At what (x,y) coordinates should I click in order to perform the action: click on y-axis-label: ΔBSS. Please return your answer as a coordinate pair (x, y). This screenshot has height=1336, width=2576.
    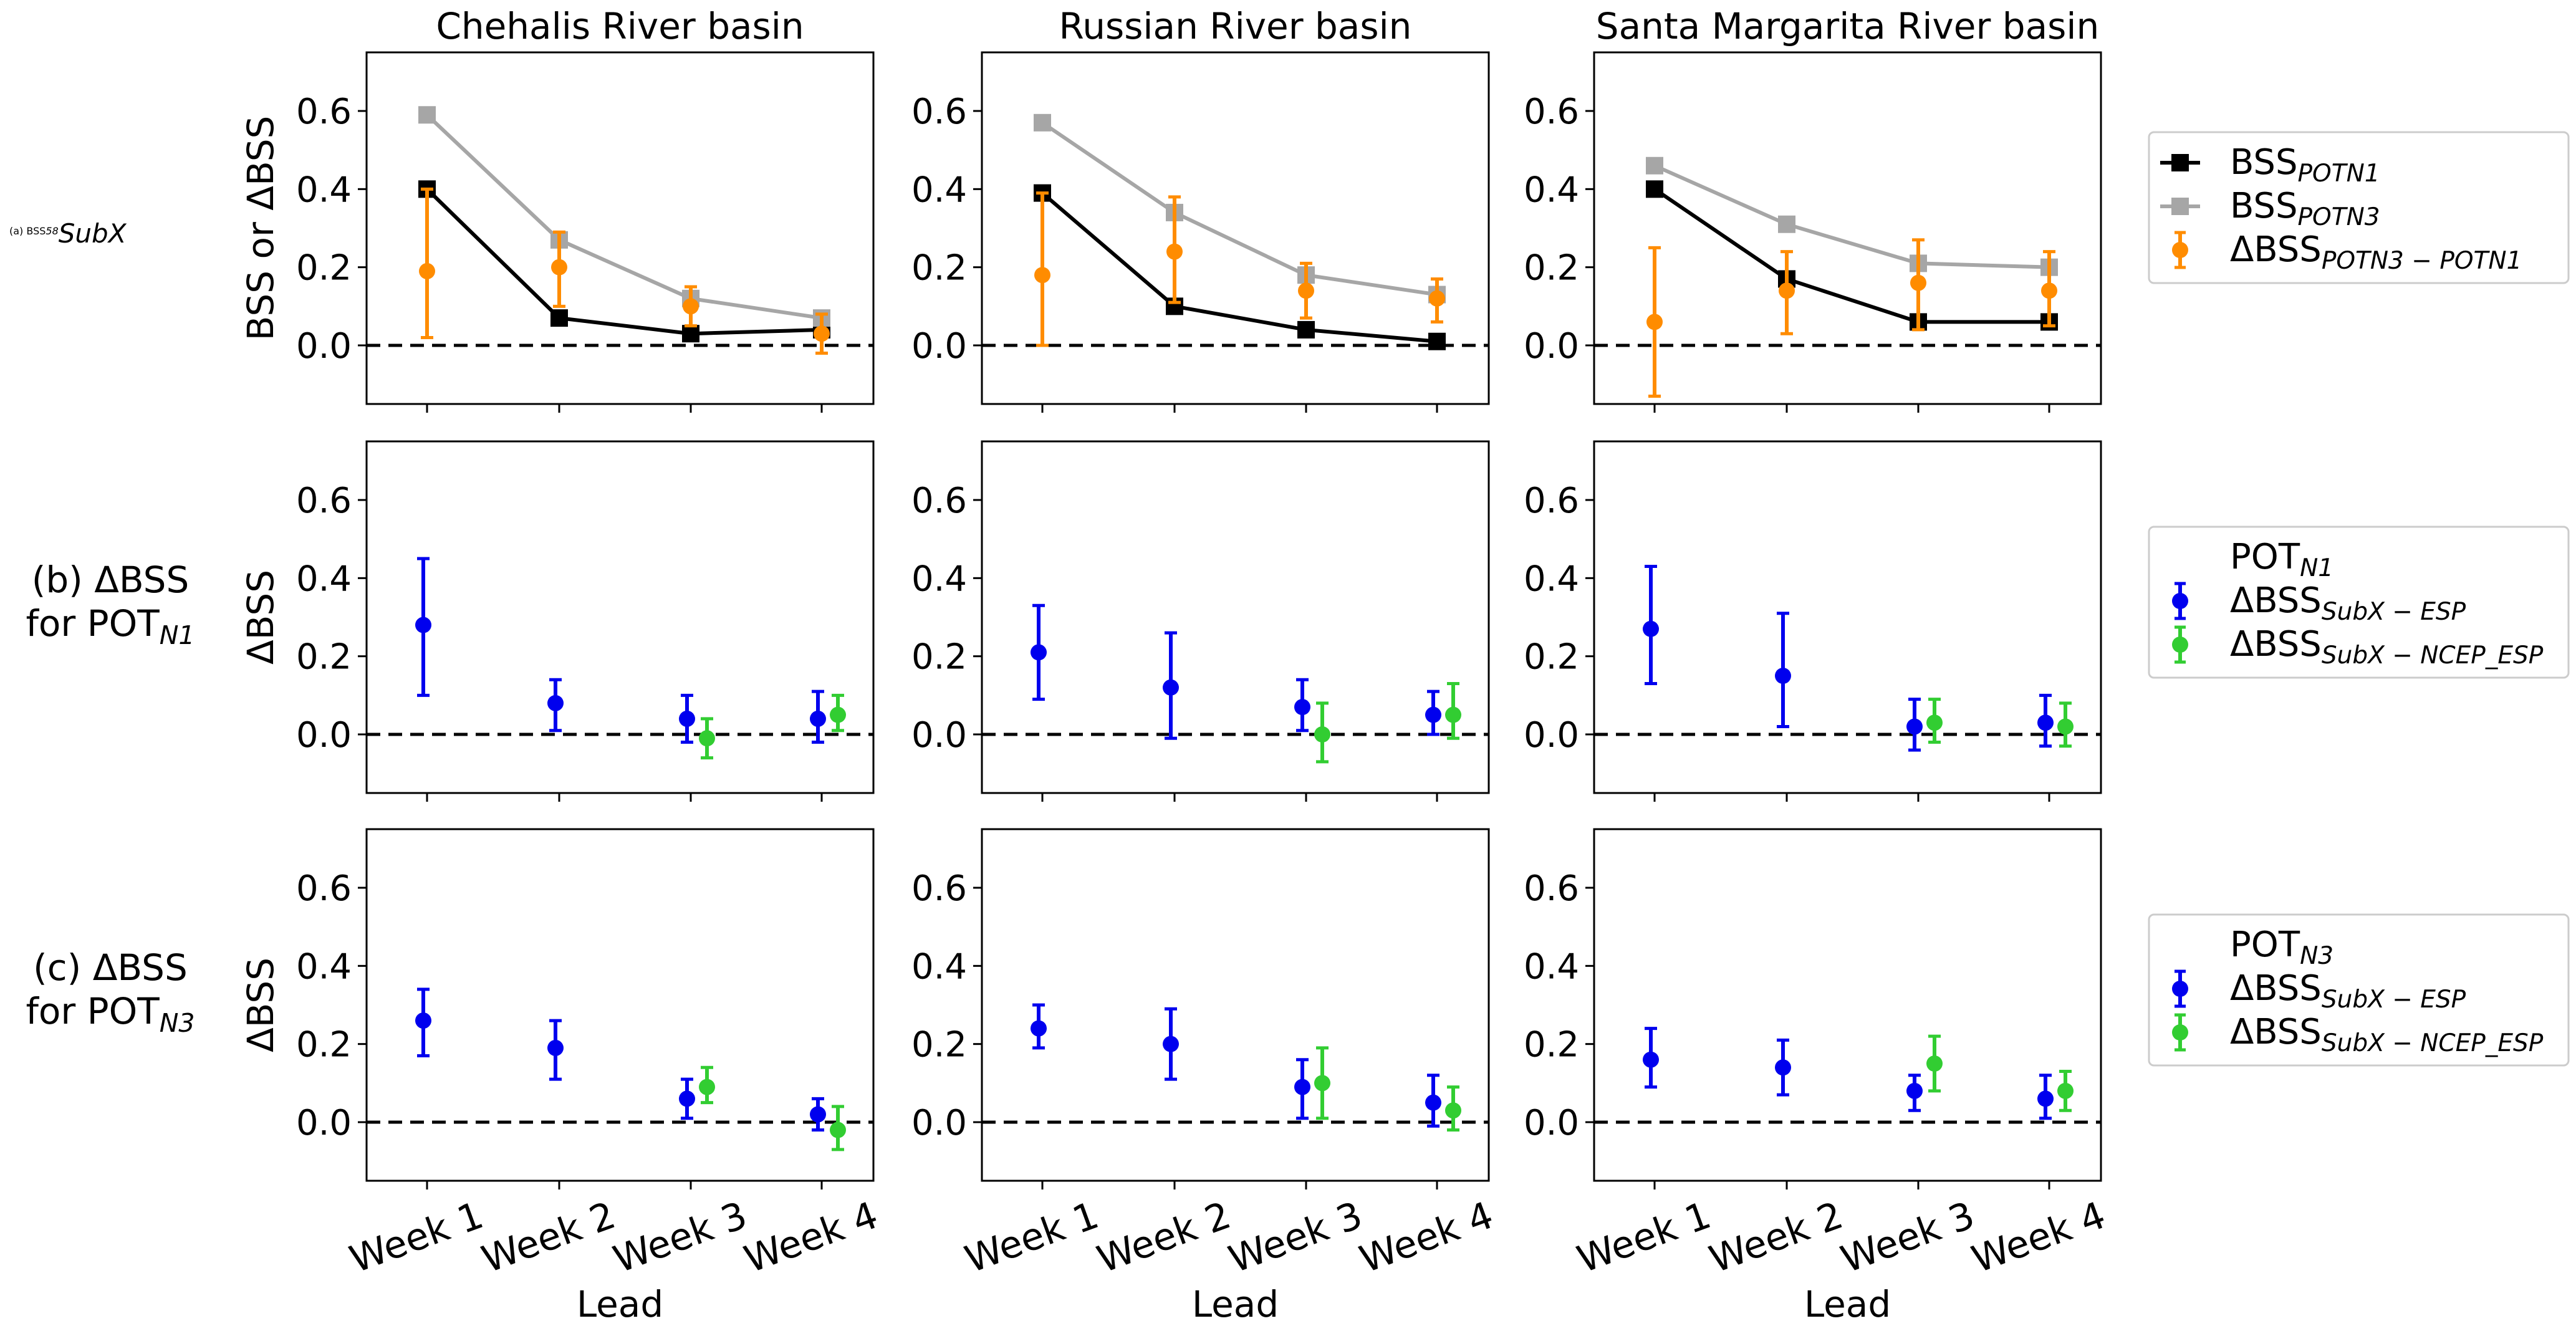
    Looking at the image, I should click on (260, 1005).